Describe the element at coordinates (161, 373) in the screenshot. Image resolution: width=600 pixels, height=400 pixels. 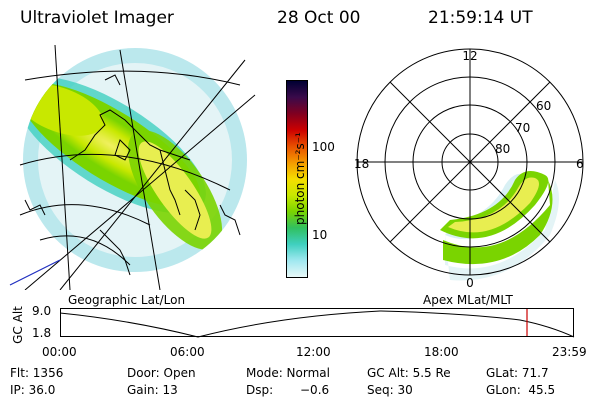
I see `status-door: Door: Open` at that location.